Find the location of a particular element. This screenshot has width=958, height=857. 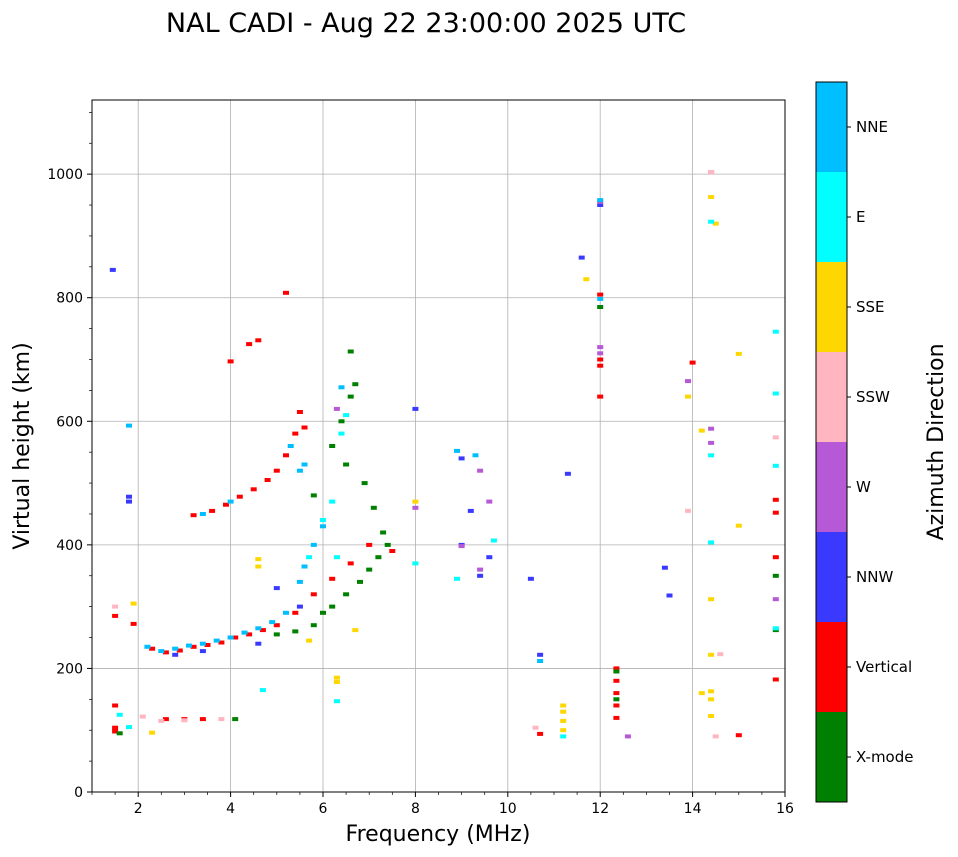

x-tick-label: 12 is located at coordinates (600, 809).